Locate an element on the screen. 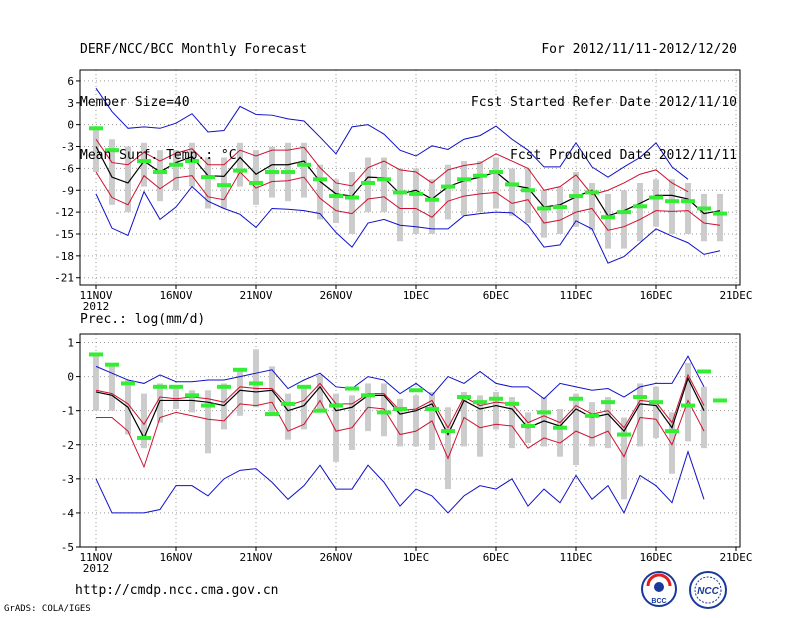  y-tick-label: 0 is located at coordinates (70, 377).